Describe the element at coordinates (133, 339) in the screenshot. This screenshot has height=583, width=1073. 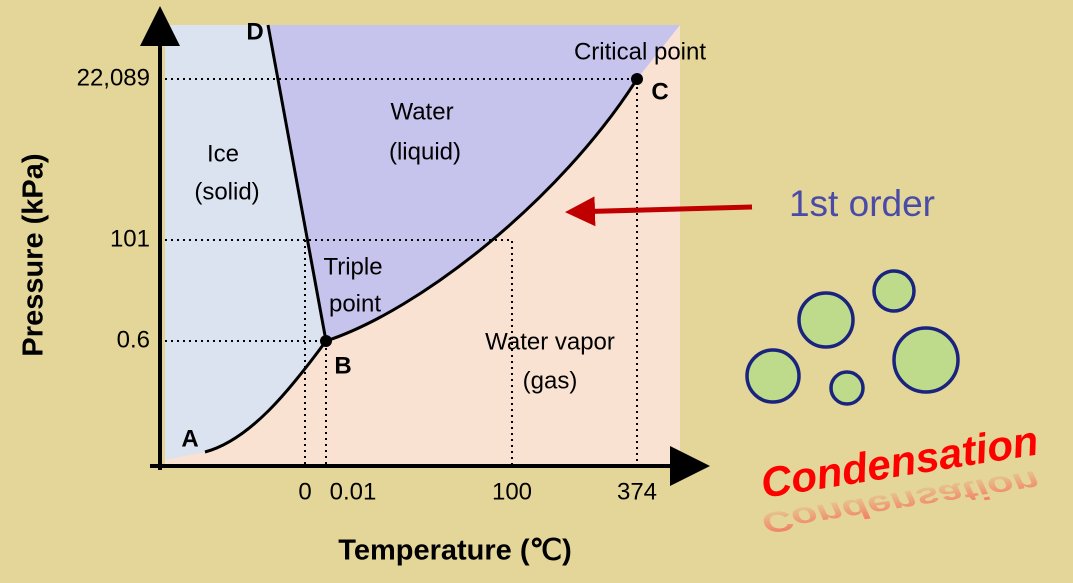
I see `y-tick-label: 0.6` at that location.